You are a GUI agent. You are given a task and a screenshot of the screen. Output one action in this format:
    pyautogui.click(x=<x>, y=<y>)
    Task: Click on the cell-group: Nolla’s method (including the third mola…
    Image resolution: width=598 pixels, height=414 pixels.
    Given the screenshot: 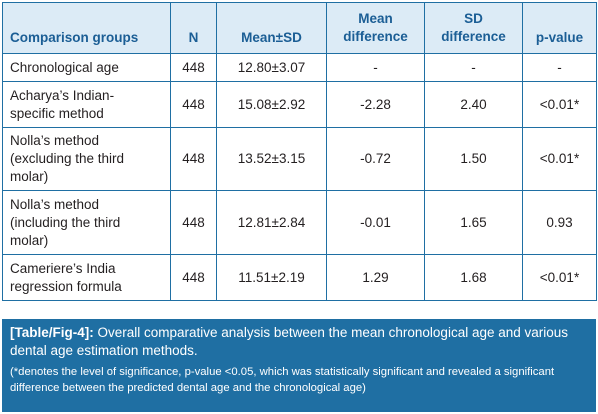 What is the action you would take?
    pyautogui.click(x=86, y=222)
    